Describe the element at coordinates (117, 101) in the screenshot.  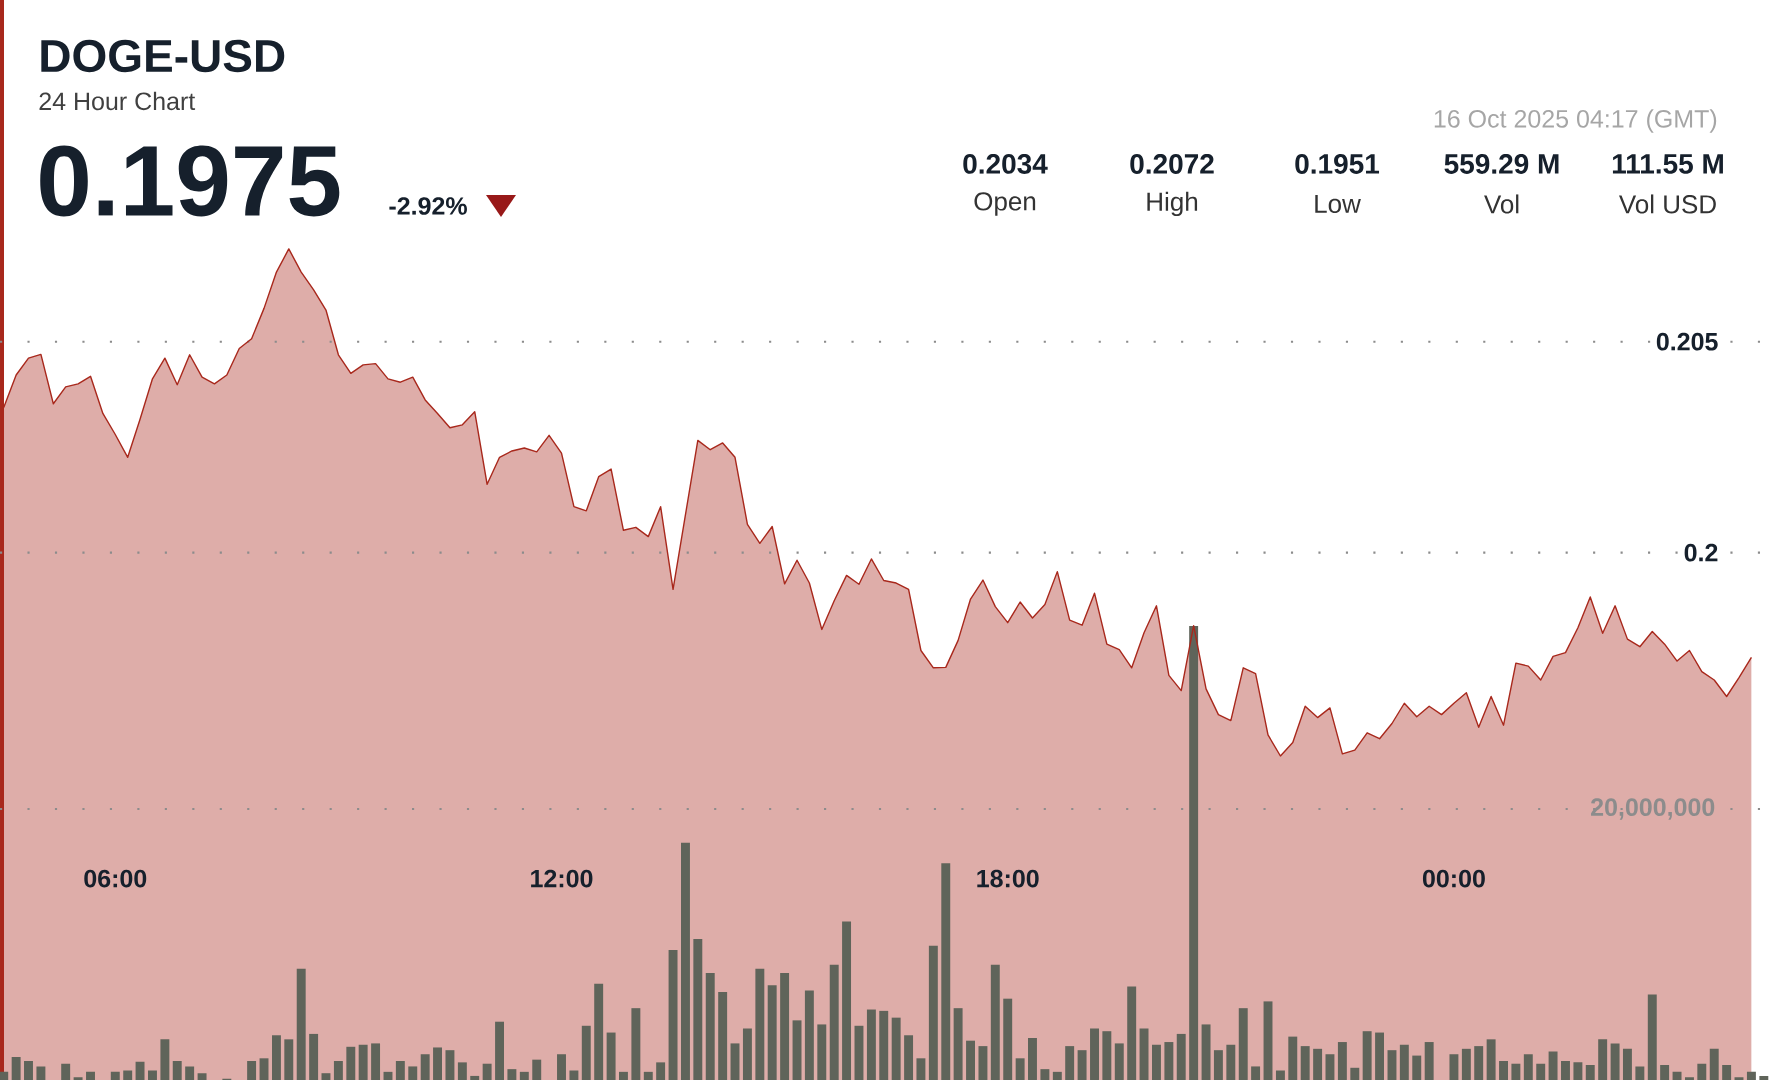
I see `text: 24 Hour Chart` at that location.